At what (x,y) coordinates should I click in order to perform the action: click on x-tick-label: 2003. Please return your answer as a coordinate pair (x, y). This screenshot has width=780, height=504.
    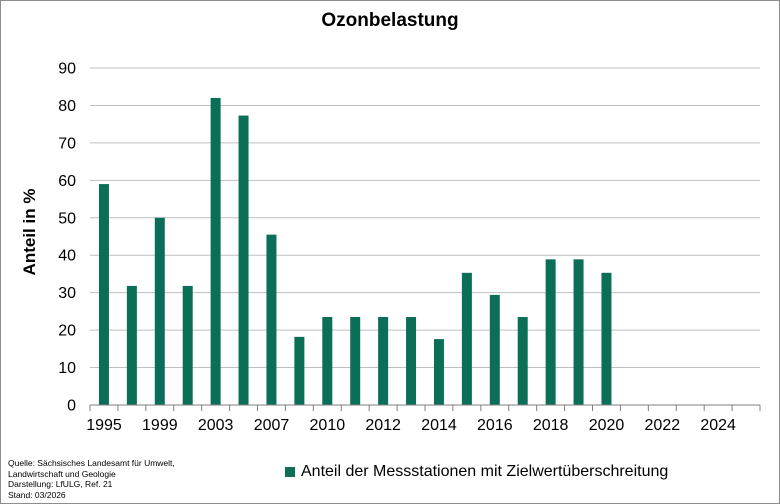
    Looking at the image, I should click on (216, 425).